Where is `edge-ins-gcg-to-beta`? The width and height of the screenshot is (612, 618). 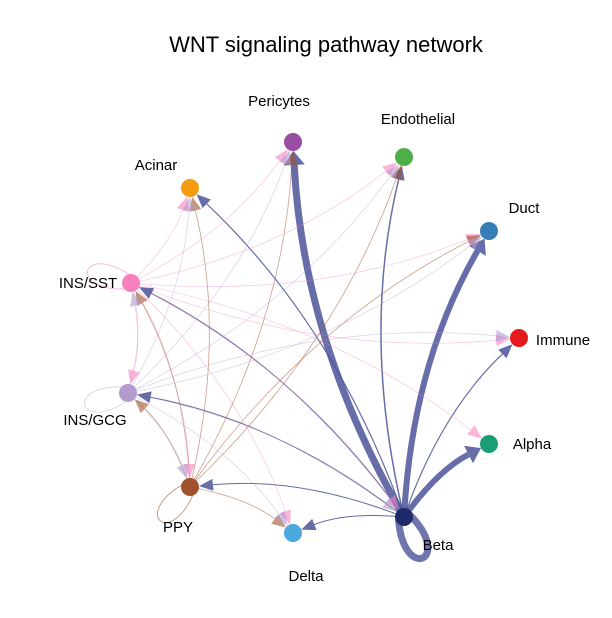
edge-ins-gcg-to-beta is located at coordinates (256, 448).